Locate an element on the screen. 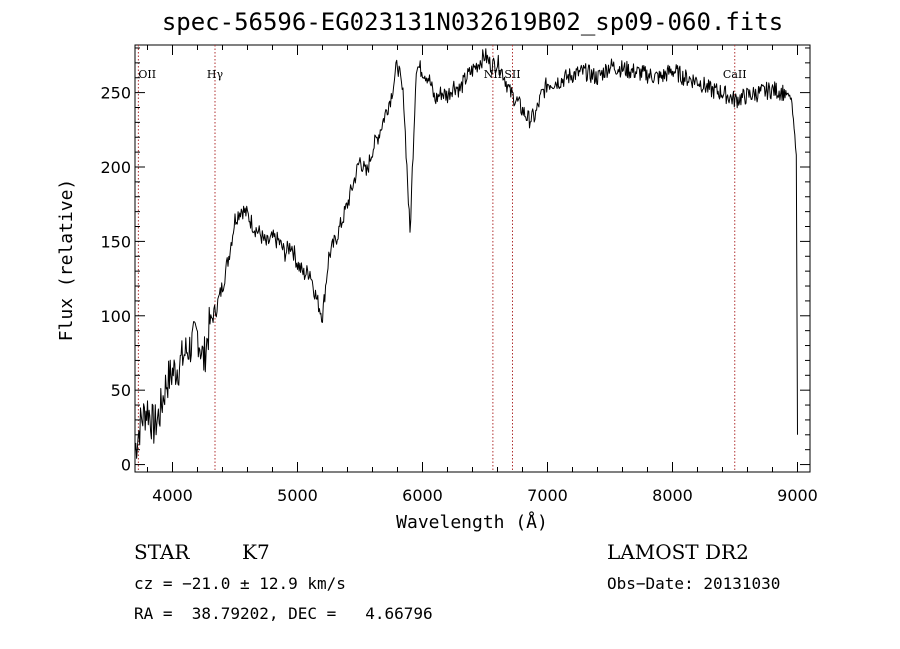  x-axis-label: Wavelength (Å) is located at coordinates (472, 522).